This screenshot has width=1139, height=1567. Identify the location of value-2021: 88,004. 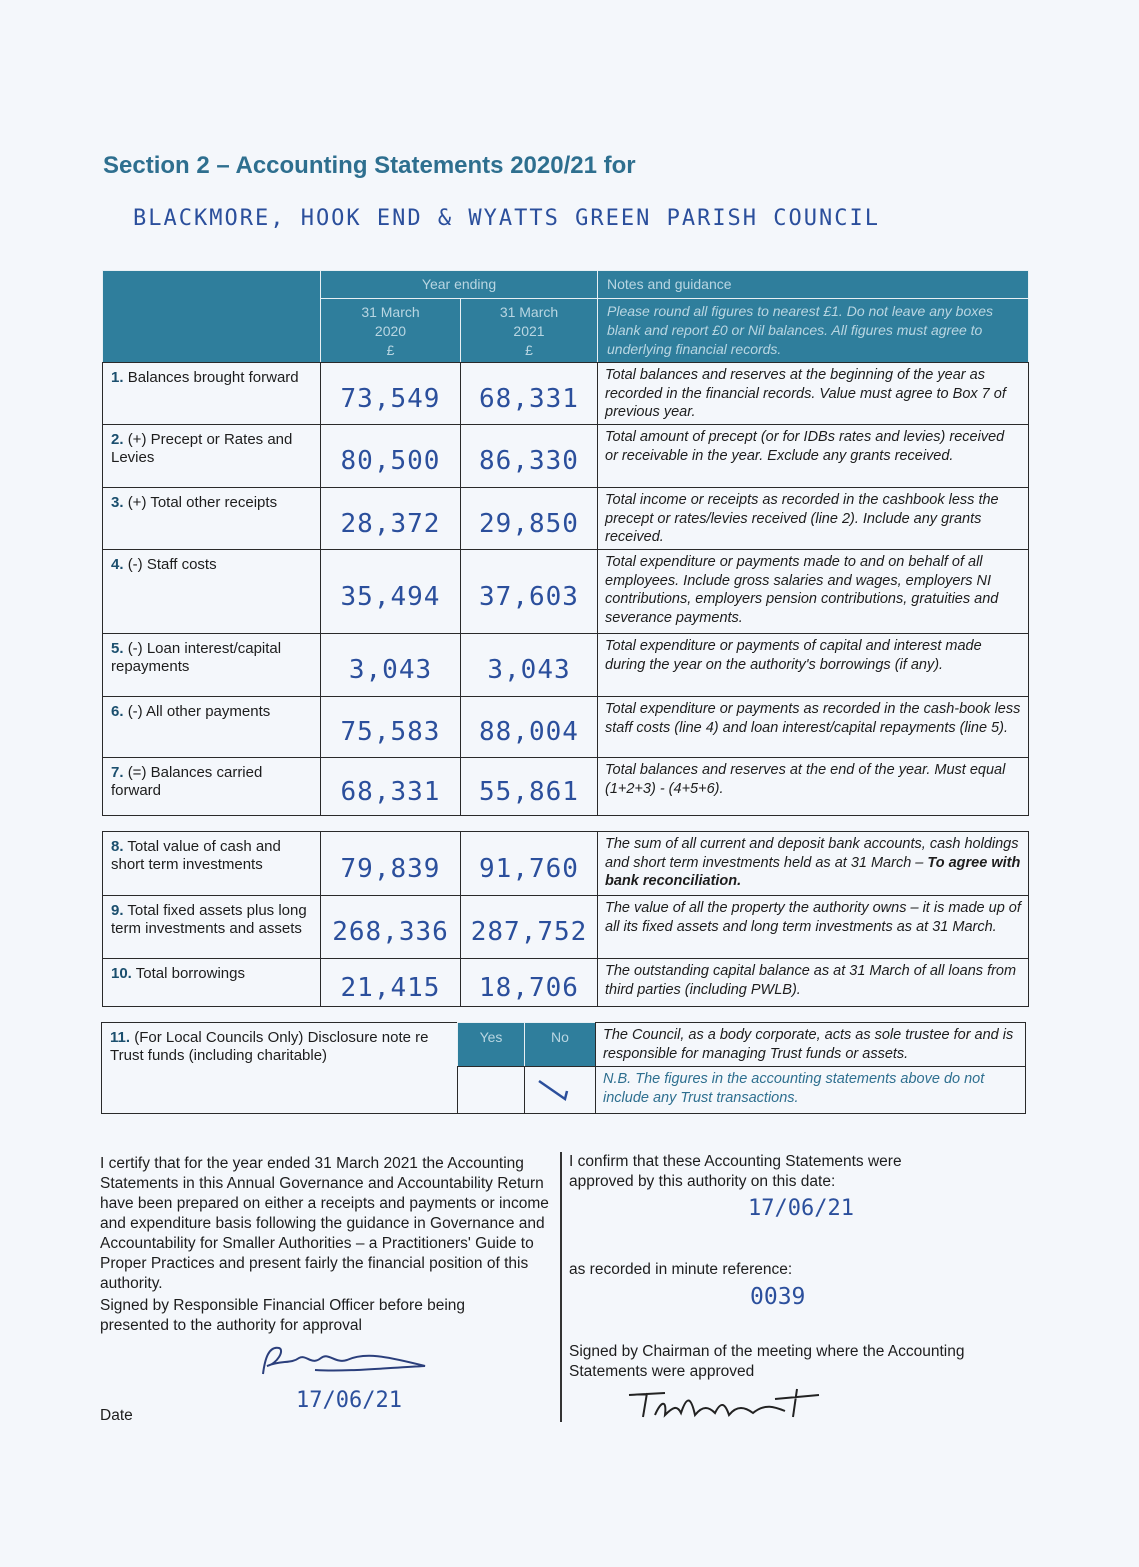
(529, 727).